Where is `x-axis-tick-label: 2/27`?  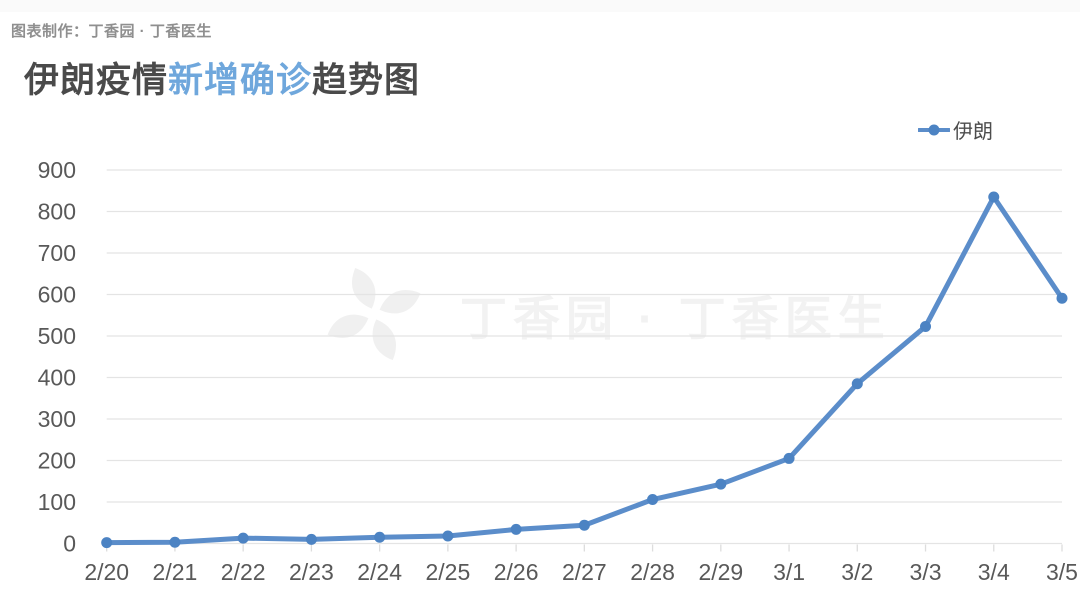 x-axis-tick-label: 2/27 is located at coordinates (584, 572).